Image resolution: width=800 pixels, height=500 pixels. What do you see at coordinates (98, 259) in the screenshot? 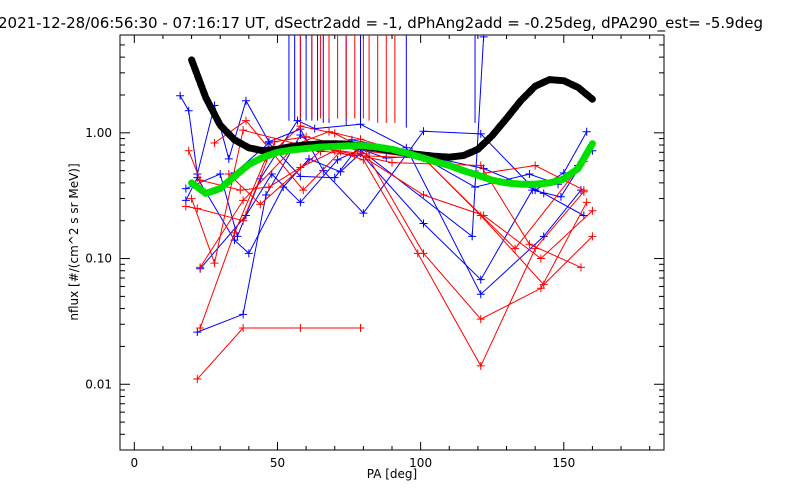
I see `y-tick-label: 0.10` at bounding box center [98, 259].